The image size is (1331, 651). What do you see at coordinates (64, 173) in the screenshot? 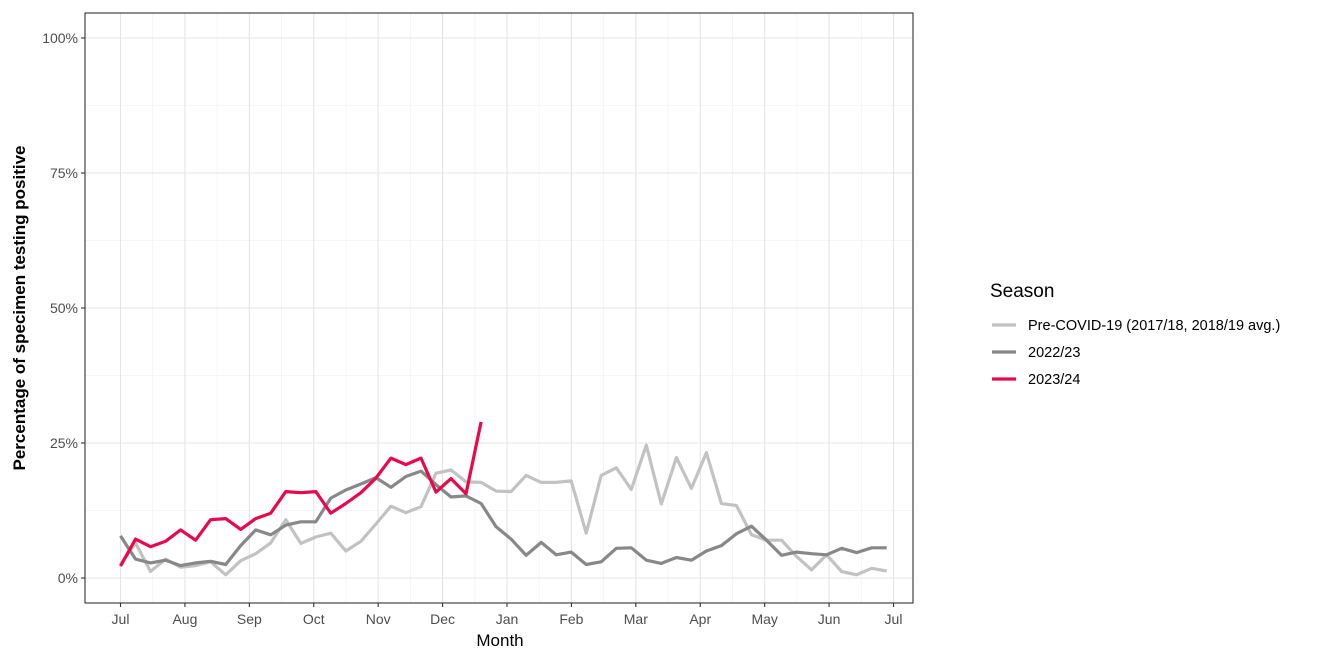
I see `y-tick-label: 75%` at bounding box center [64, 173].